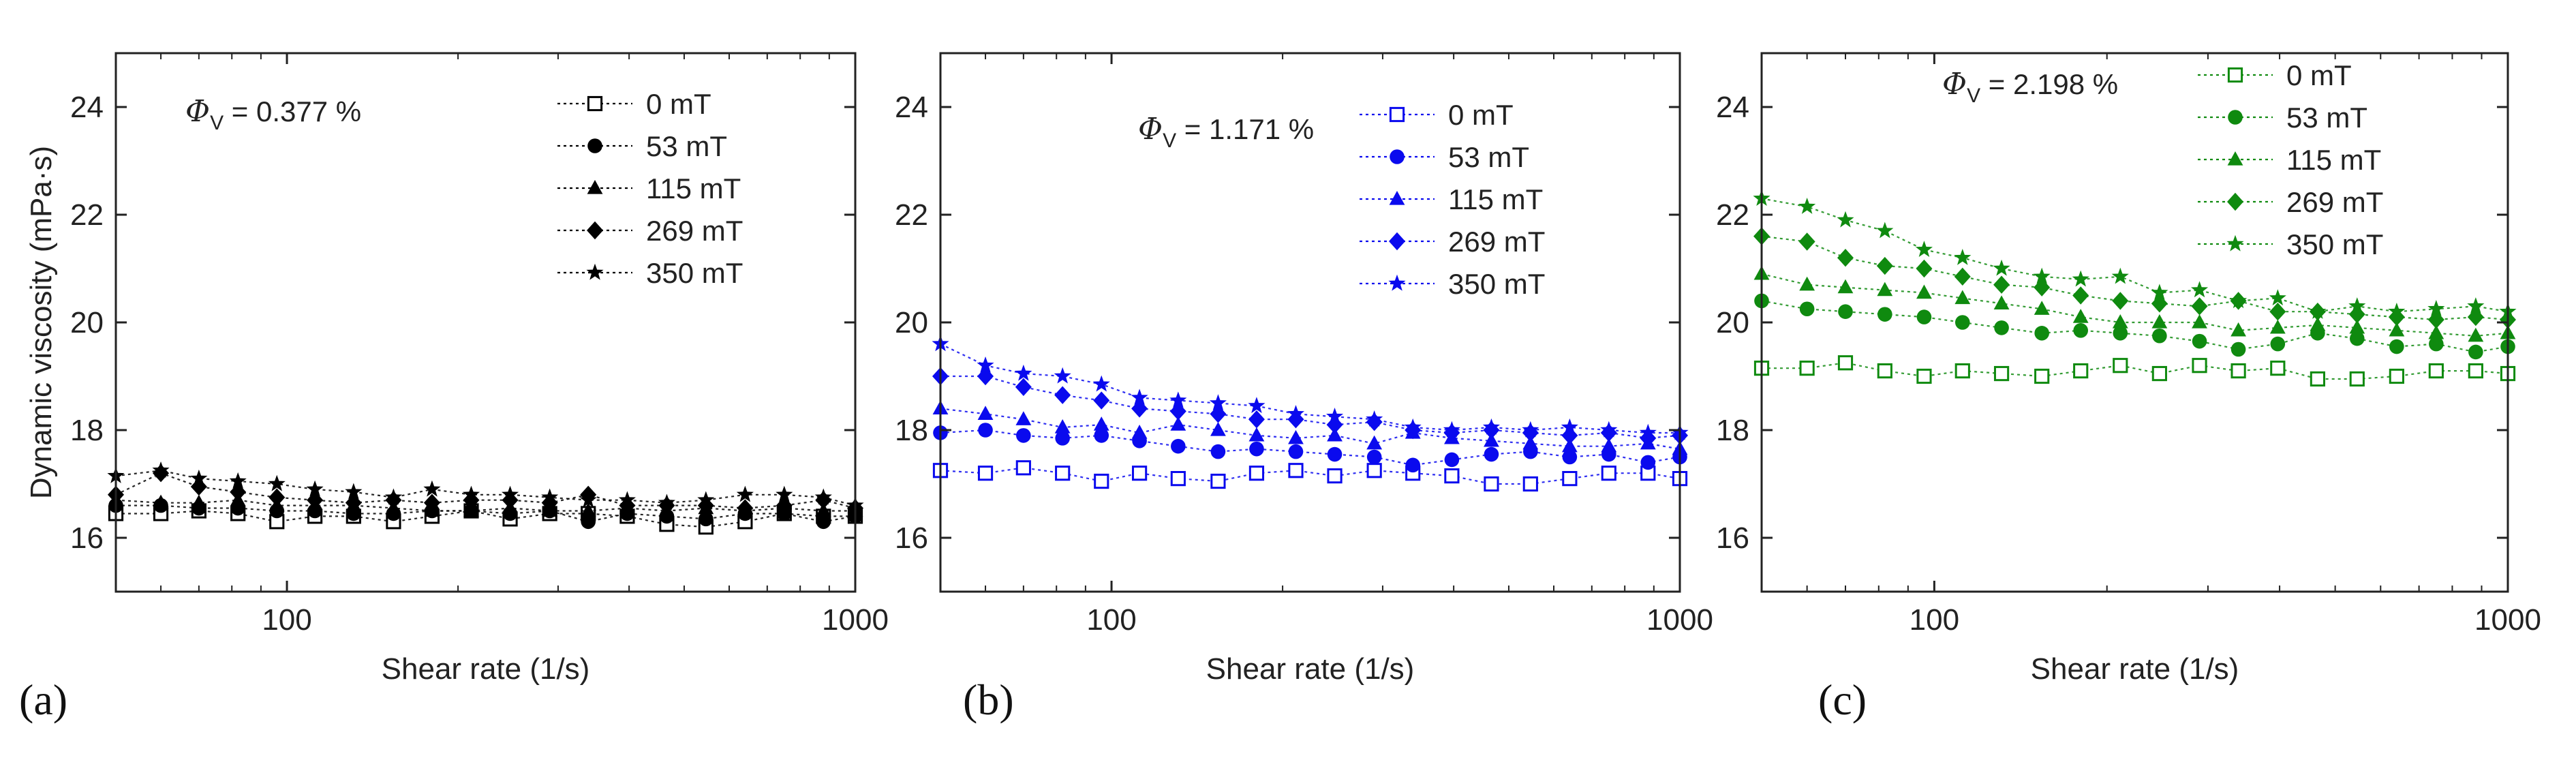  I want to click on panel-label: (b), so click(989, 699).